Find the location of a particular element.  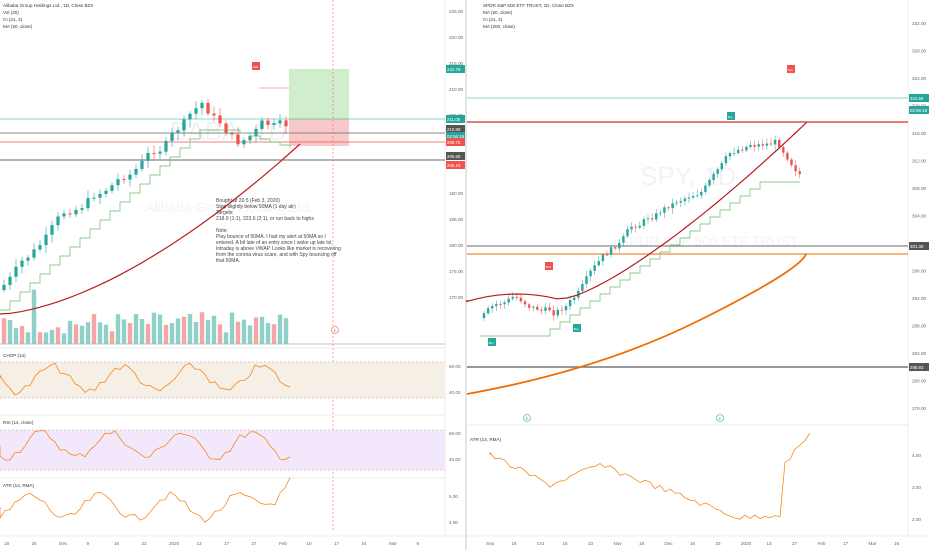

left-time-tick: 18 is located at coordinates (7, 543).